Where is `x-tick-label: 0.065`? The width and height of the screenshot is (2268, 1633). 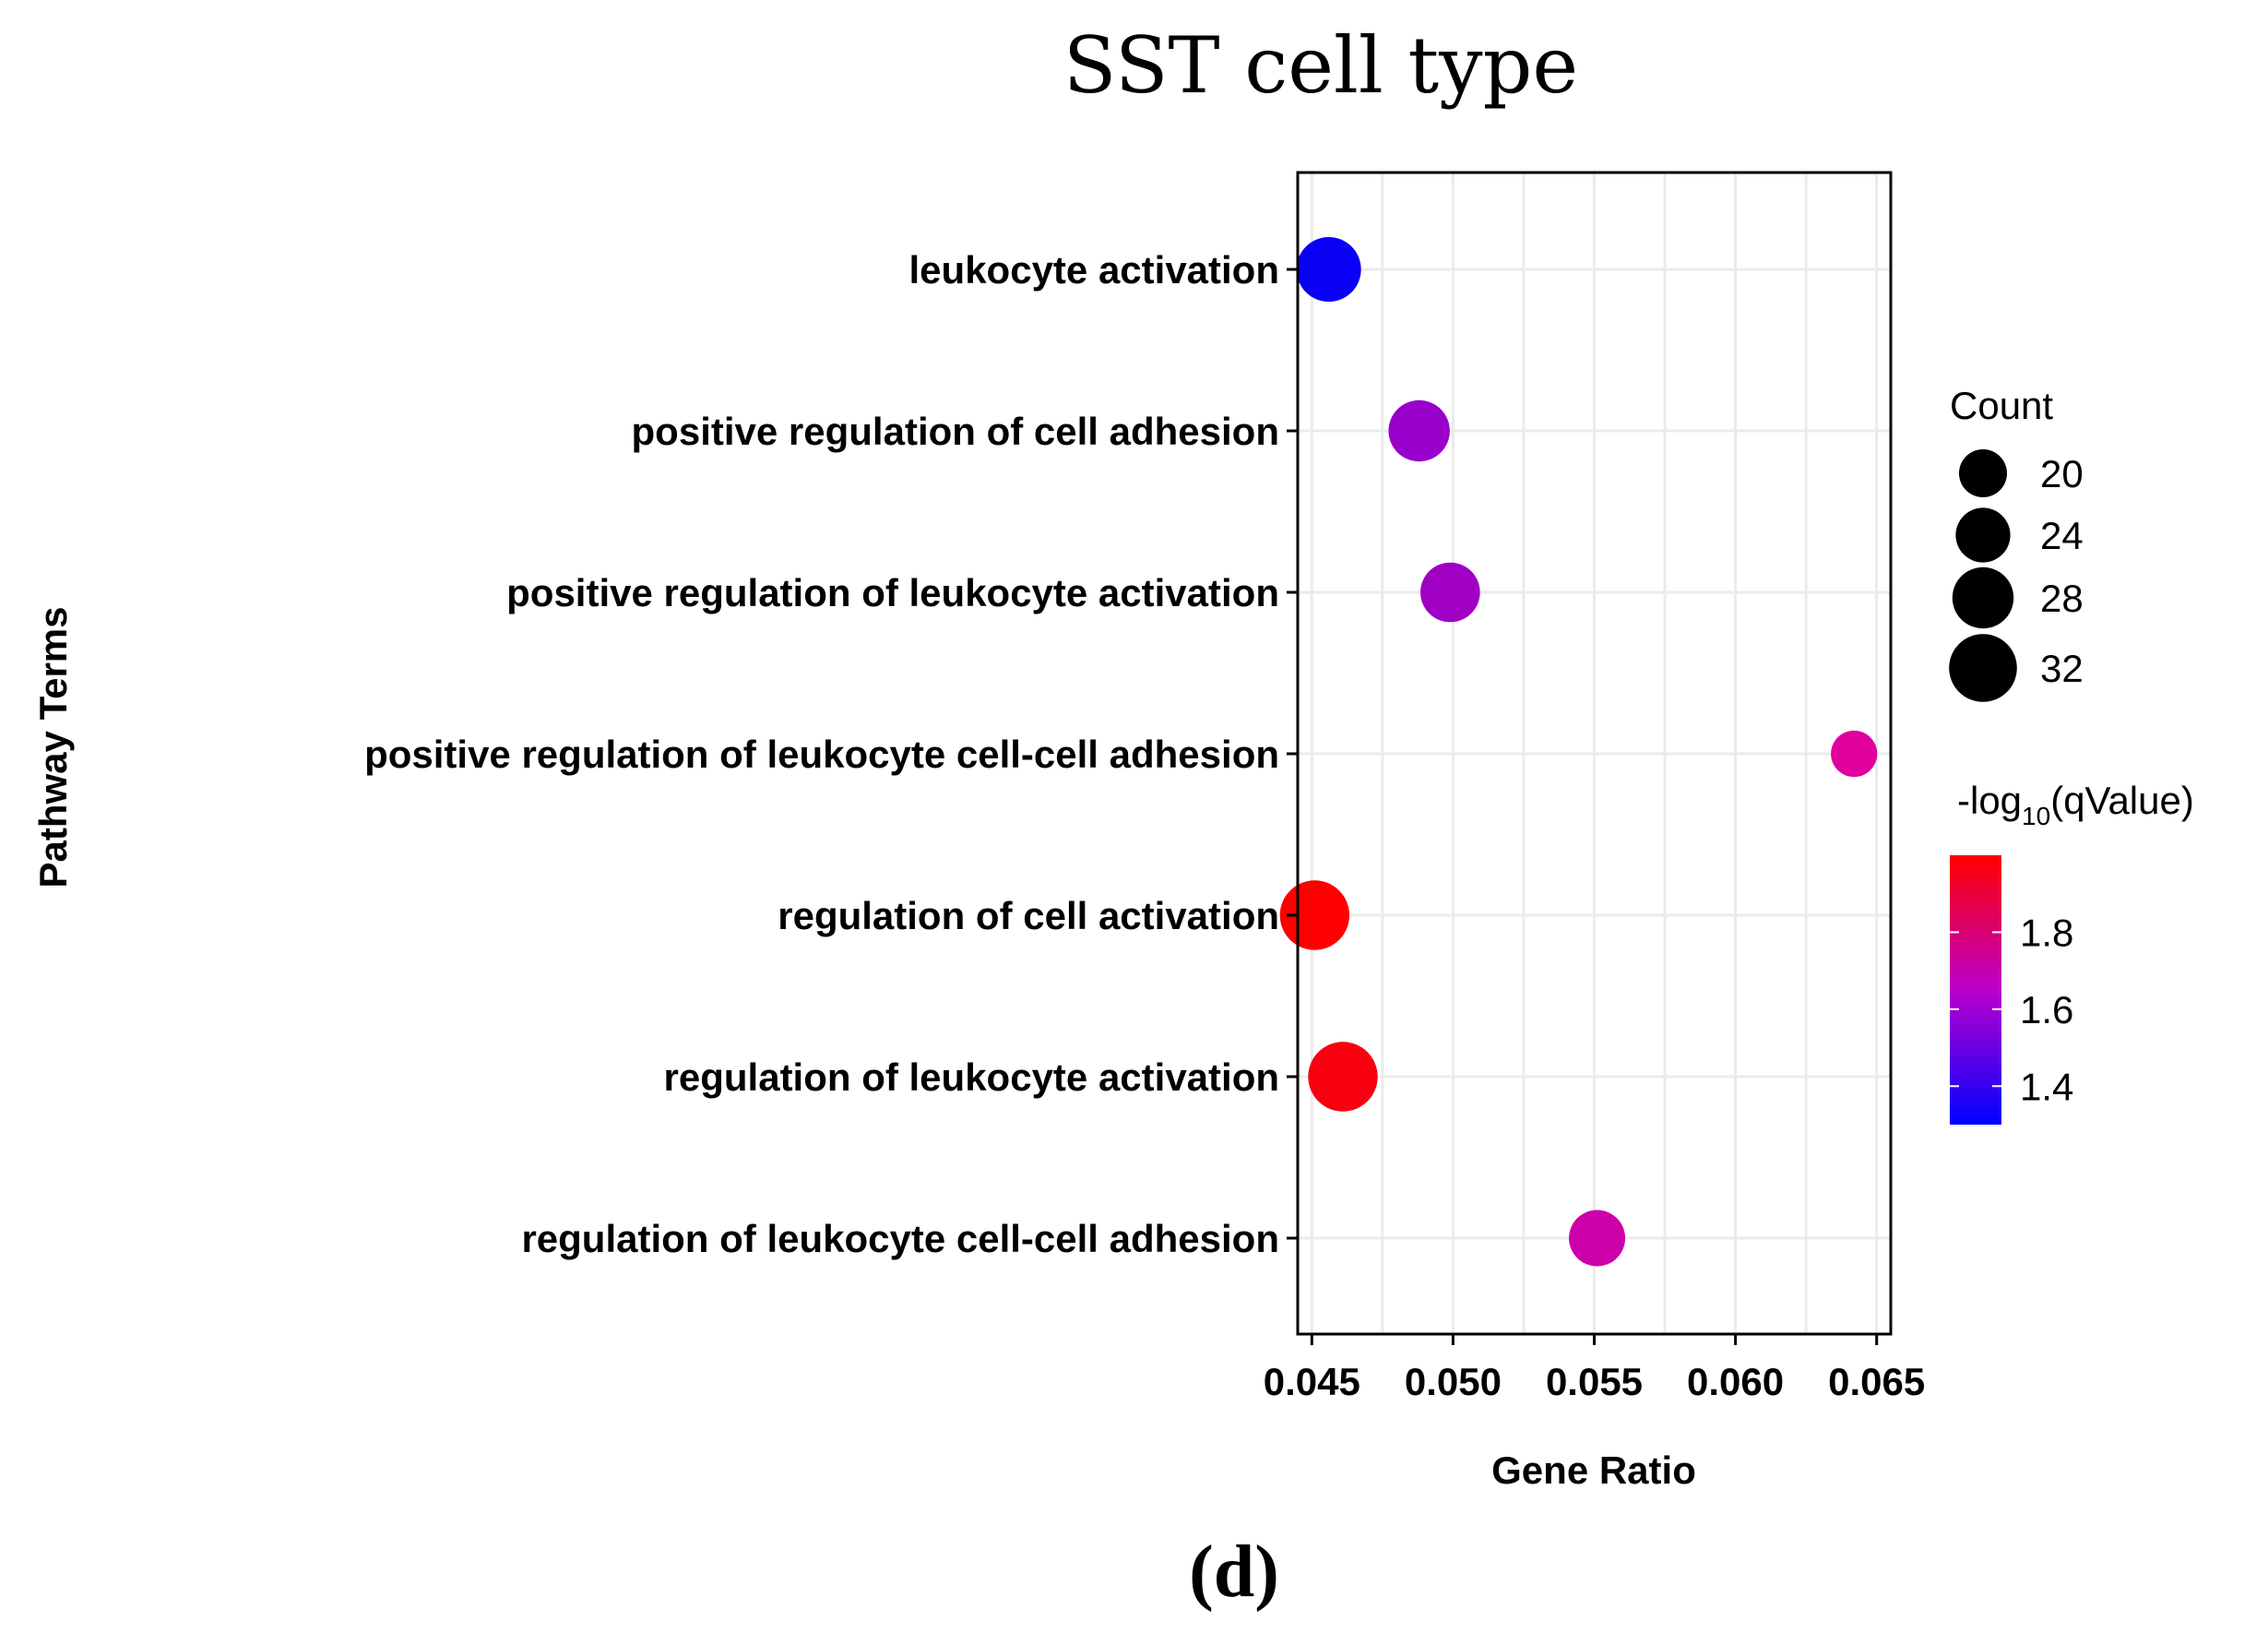 x-tick-label: 0.065 is located at coordinates (1876, 1381).